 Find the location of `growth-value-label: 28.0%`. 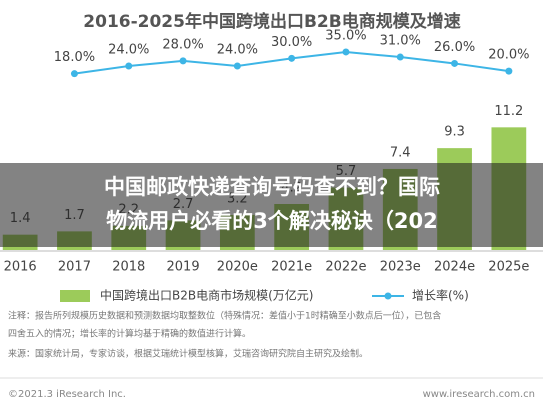

growth-value-label: 28.0% is located at coordinates (182, 44).